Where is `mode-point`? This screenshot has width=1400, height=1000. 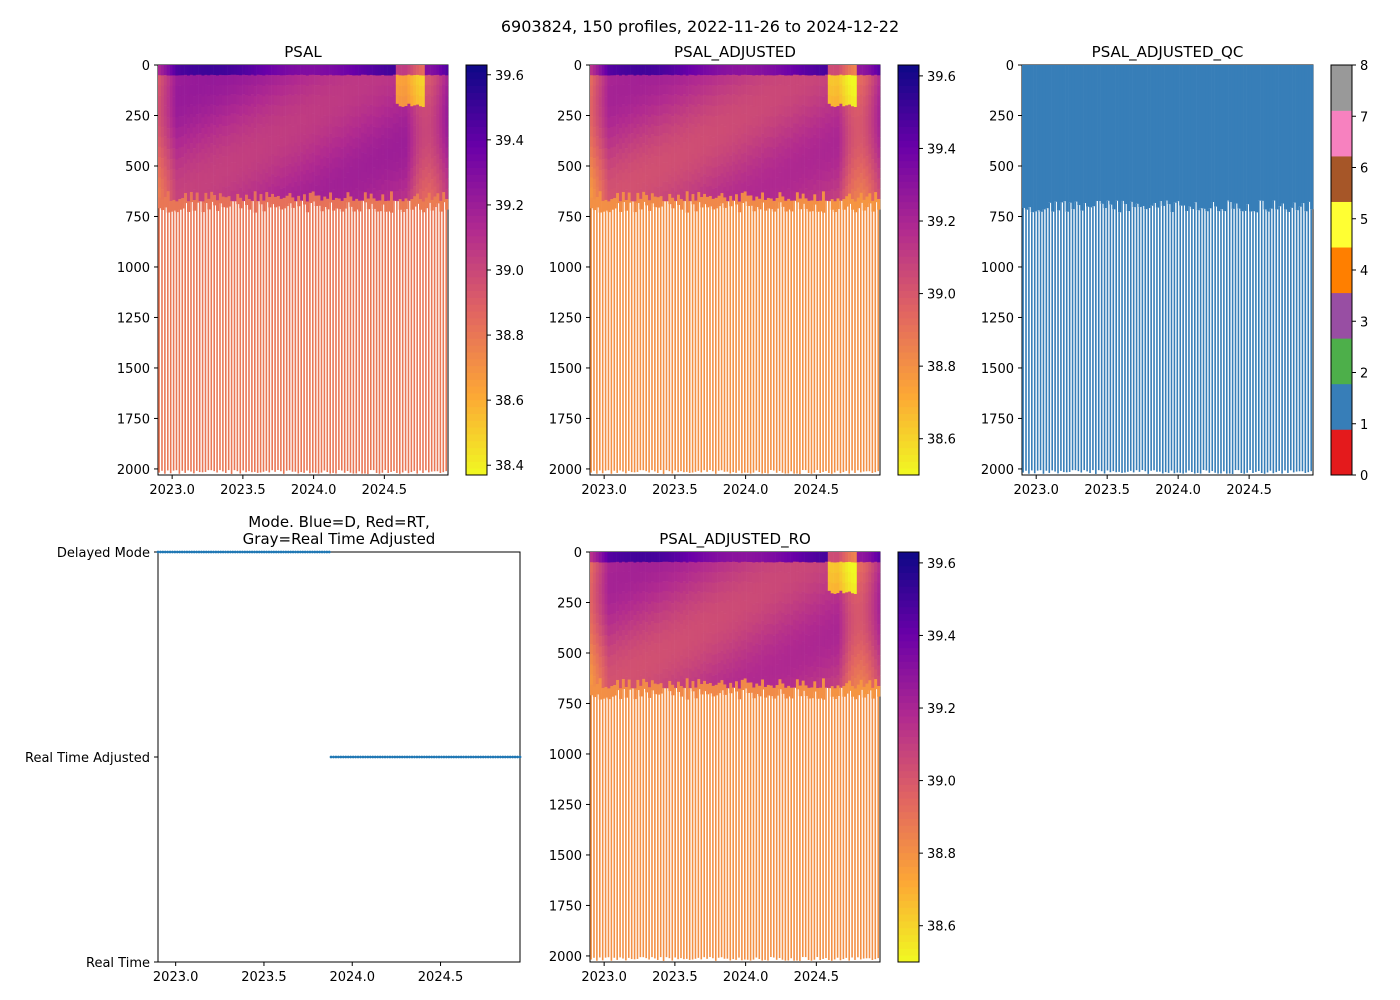
mode-point is located at coordinates (315, 552).